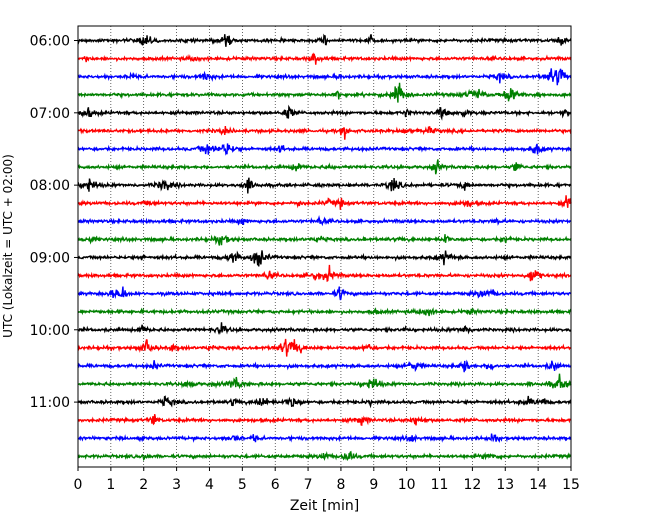 The width and height of the screenshot is (650, 520). I want to click on x-tick-label: 12, so click(472, 485).